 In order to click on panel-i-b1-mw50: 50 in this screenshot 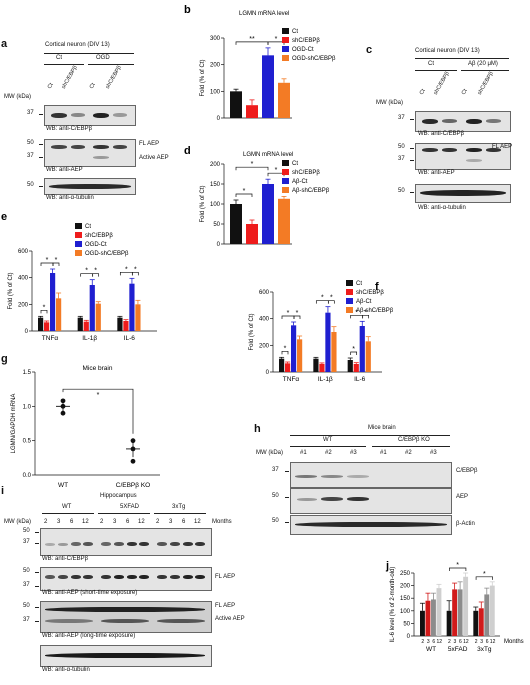, I will do `click(26, 531)`.